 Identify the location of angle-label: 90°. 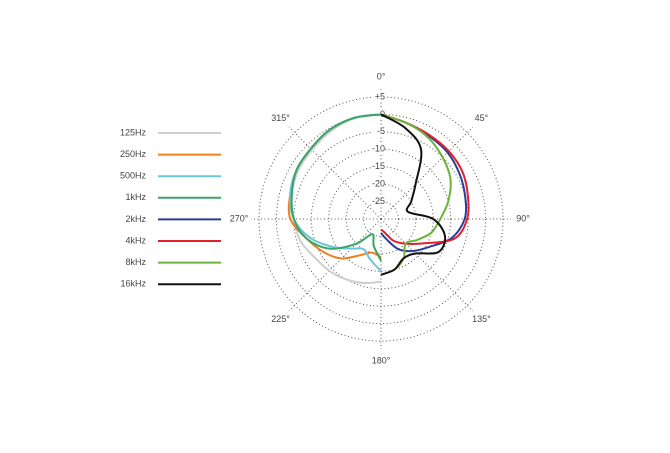
(523, 218).